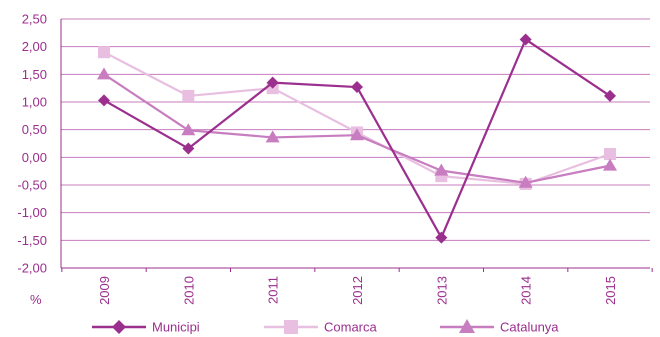 The width and height of the screenshot is (660, 337). What do you see at coordinates (32, 268) in the screenshot?
I see `y-tick-label: -2,00` at bounding box center [32, 268].